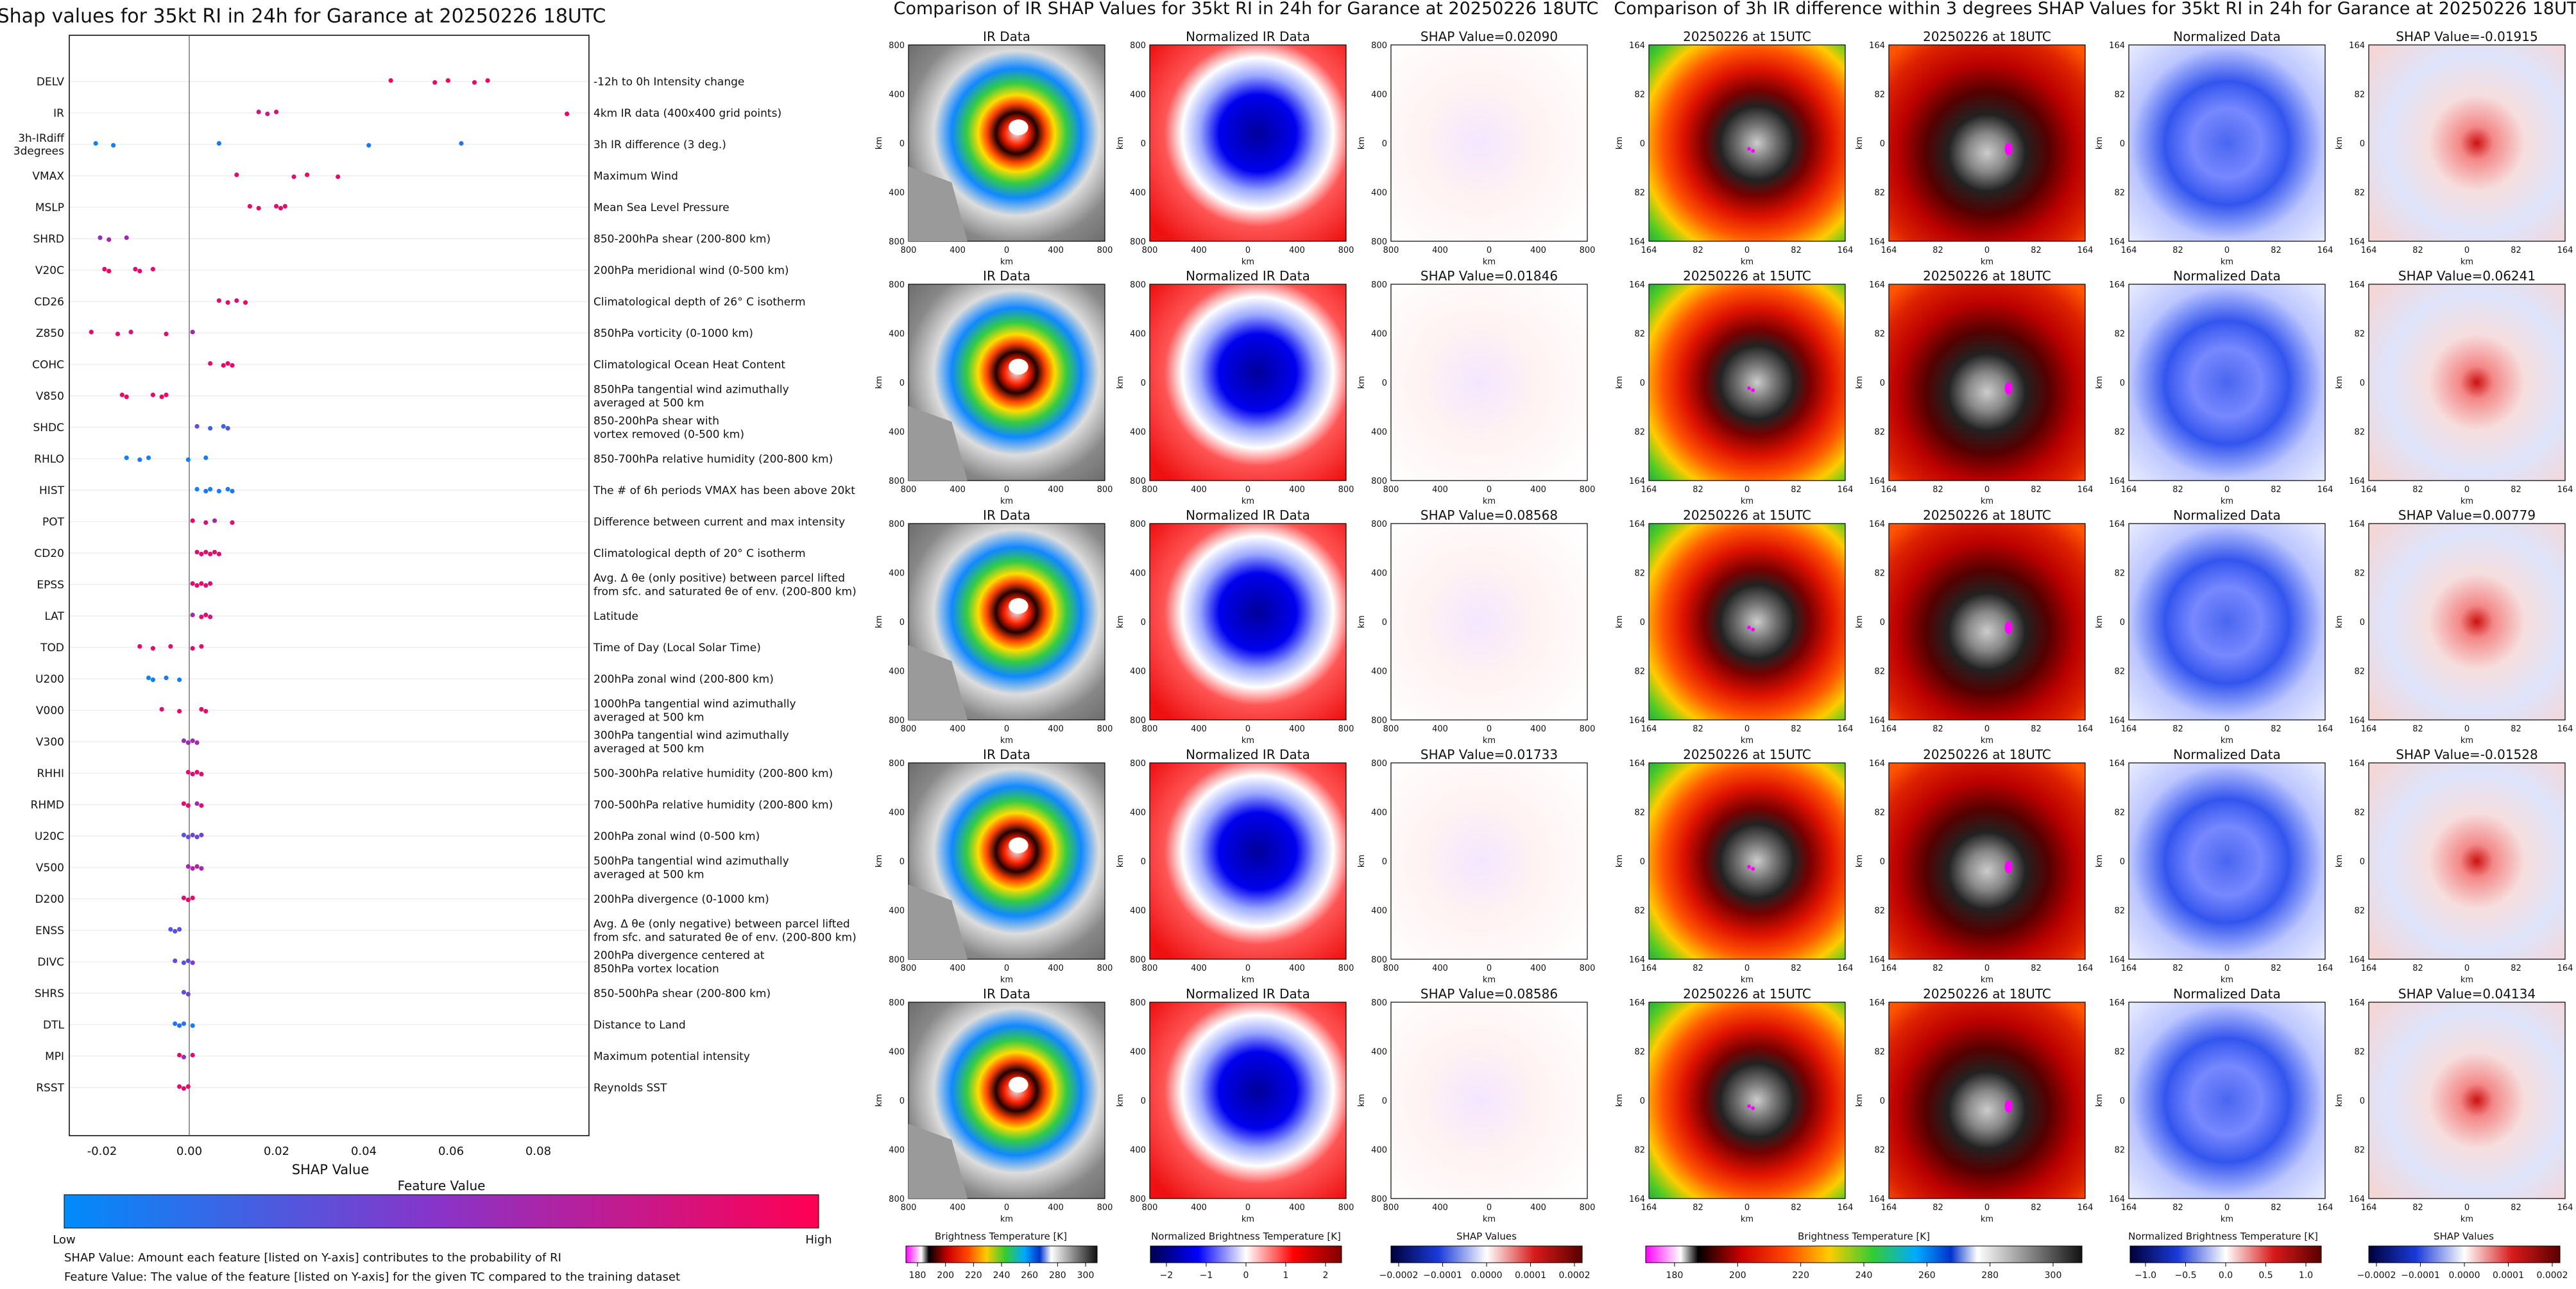 The height and width of the screenshot is (1289, 2576). Describe the element at coordinates (1487, 1275) in the screenshot. I see `cbar-tick-label: 0.0000` at that location.